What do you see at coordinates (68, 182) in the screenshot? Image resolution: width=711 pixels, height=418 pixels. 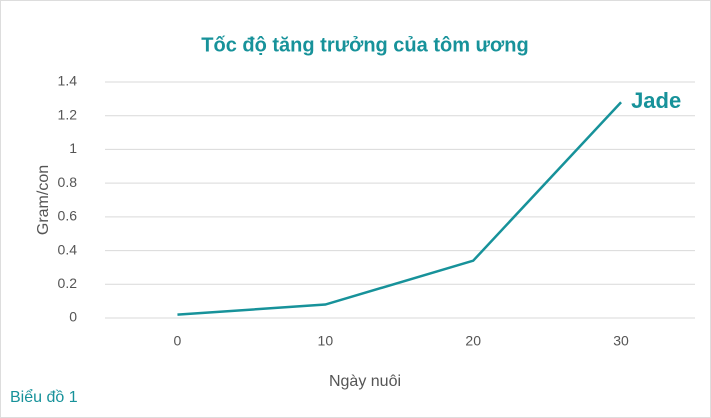 I see `y-tick-label: 0.8` at bounding box center [68, 182].